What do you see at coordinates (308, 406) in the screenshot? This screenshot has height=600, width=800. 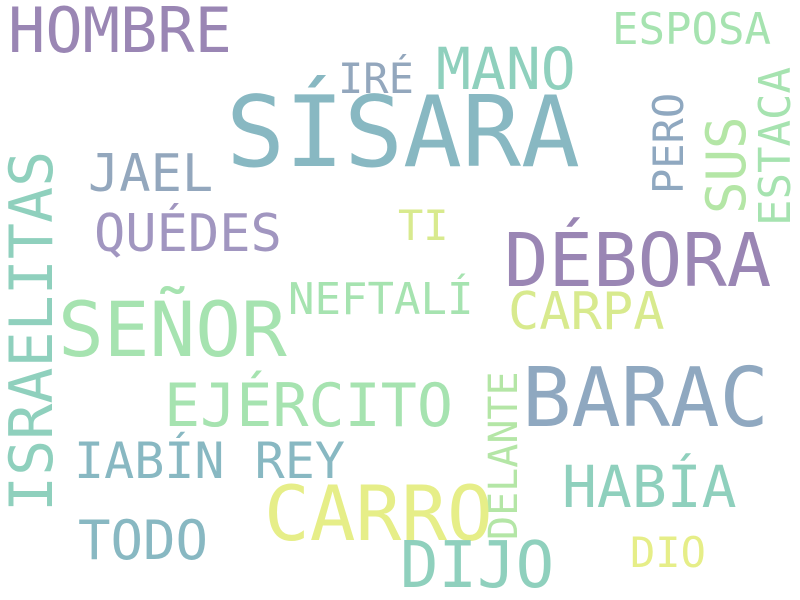 I see `word-ejercito: EJÉRCITO` at bounding box center [308, 406].